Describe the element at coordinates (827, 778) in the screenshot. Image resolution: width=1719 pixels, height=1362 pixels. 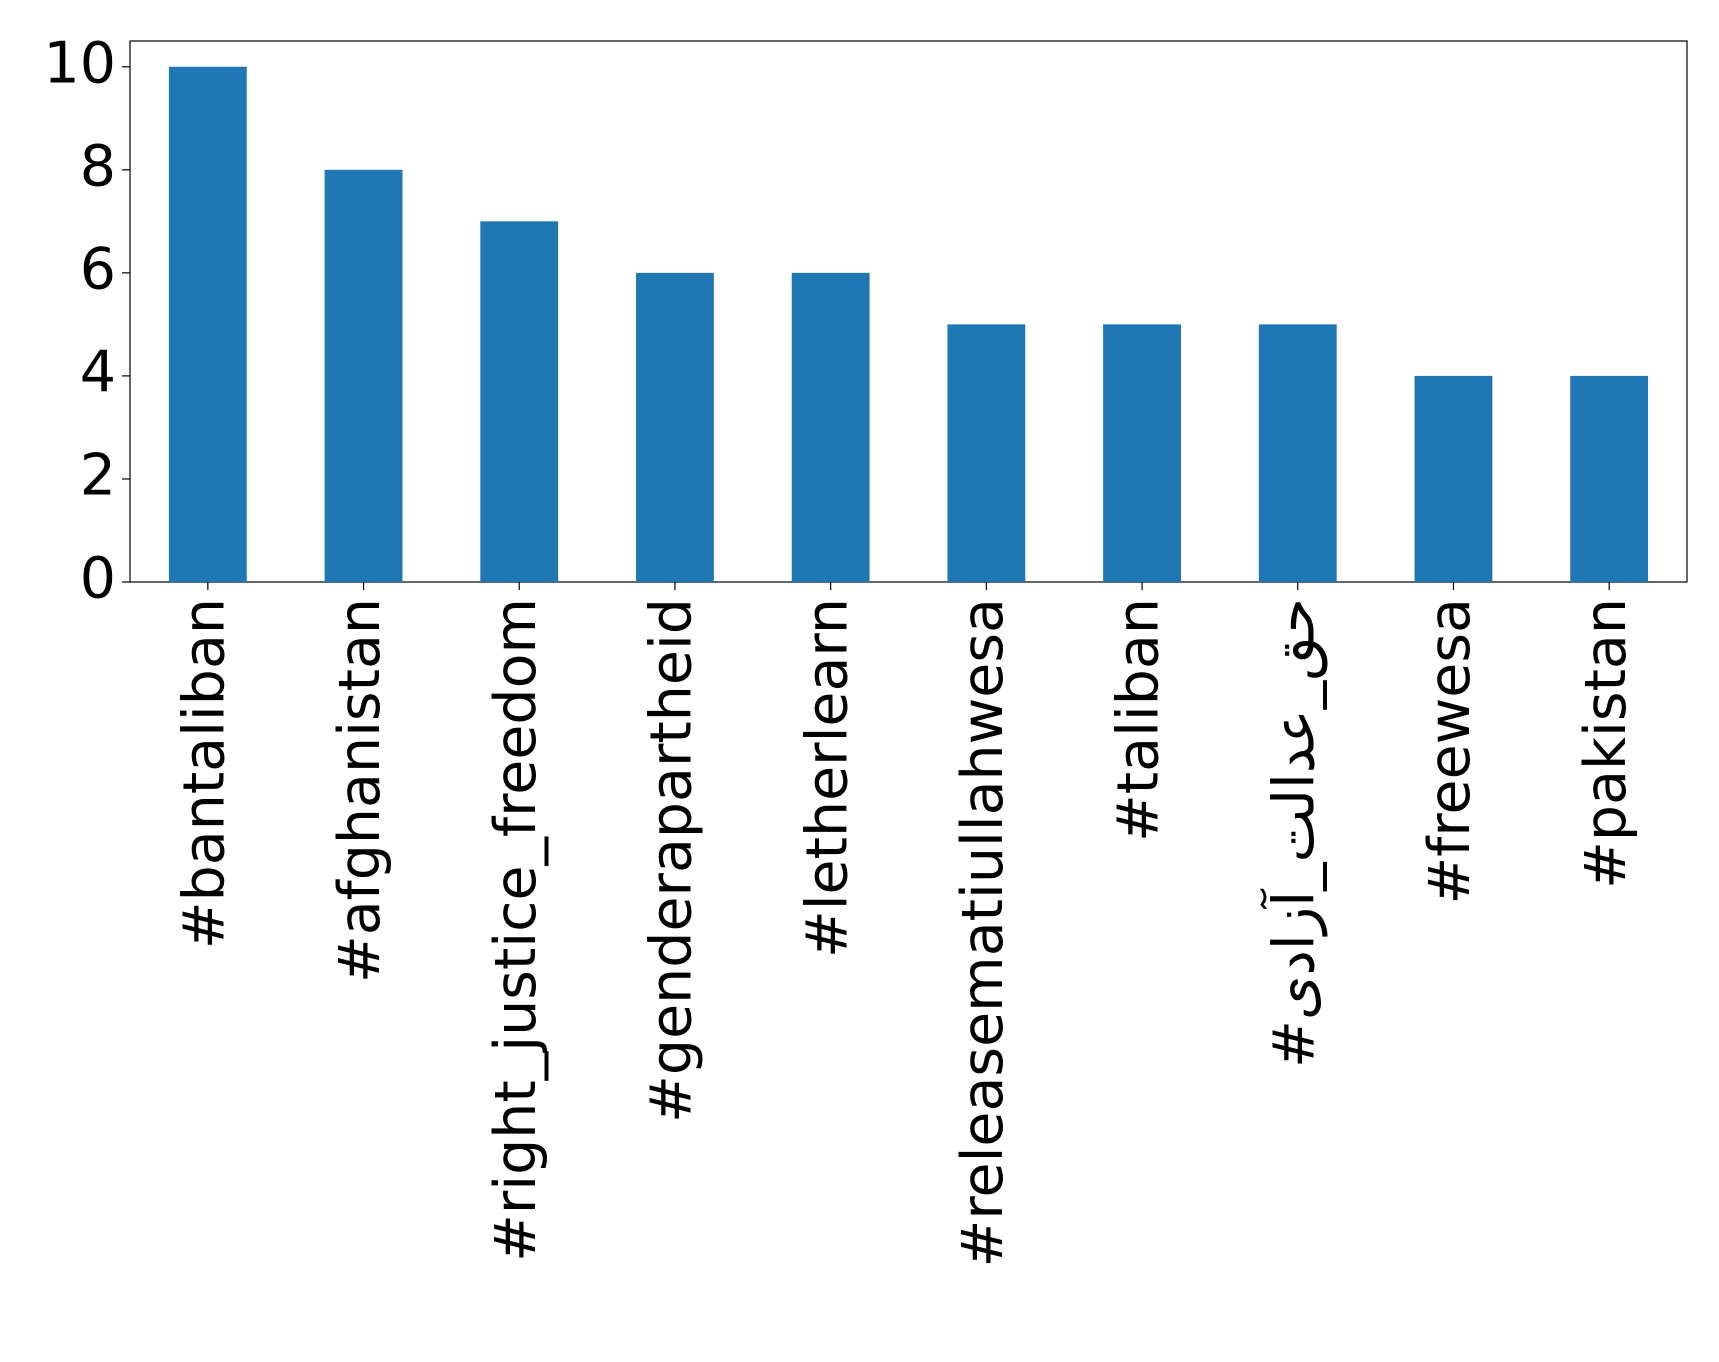
I see `x-tick-label: #letherlearn` at that location.